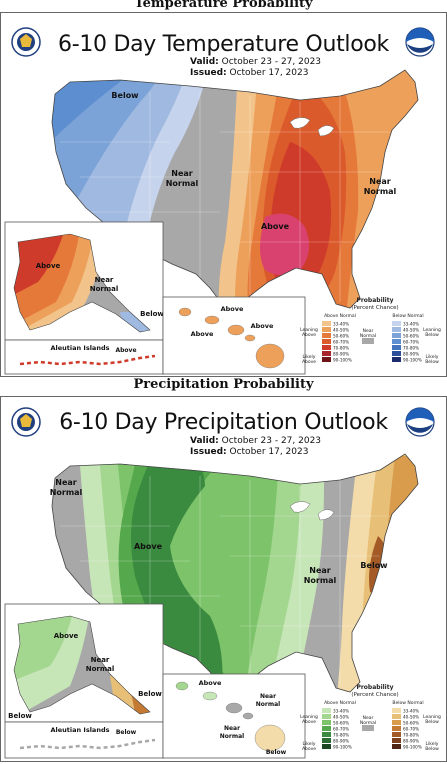 This screenshot has height=764, width=447. I want to click on legend-leaning-above-2: Above, so click(309, 335).